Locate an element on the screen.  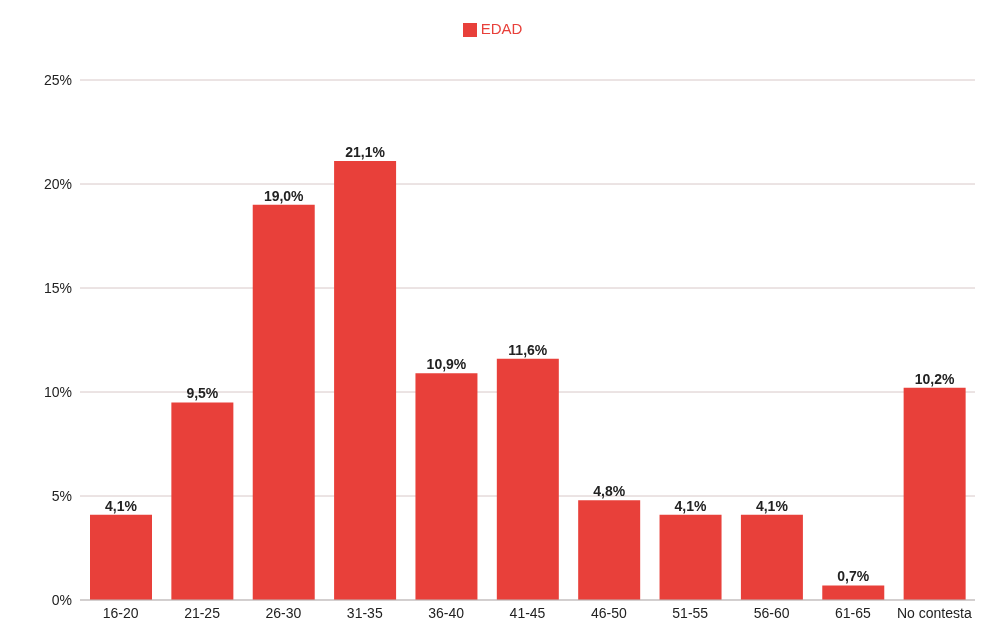
data-label: 9,5% is located at coordinates (202, 393).